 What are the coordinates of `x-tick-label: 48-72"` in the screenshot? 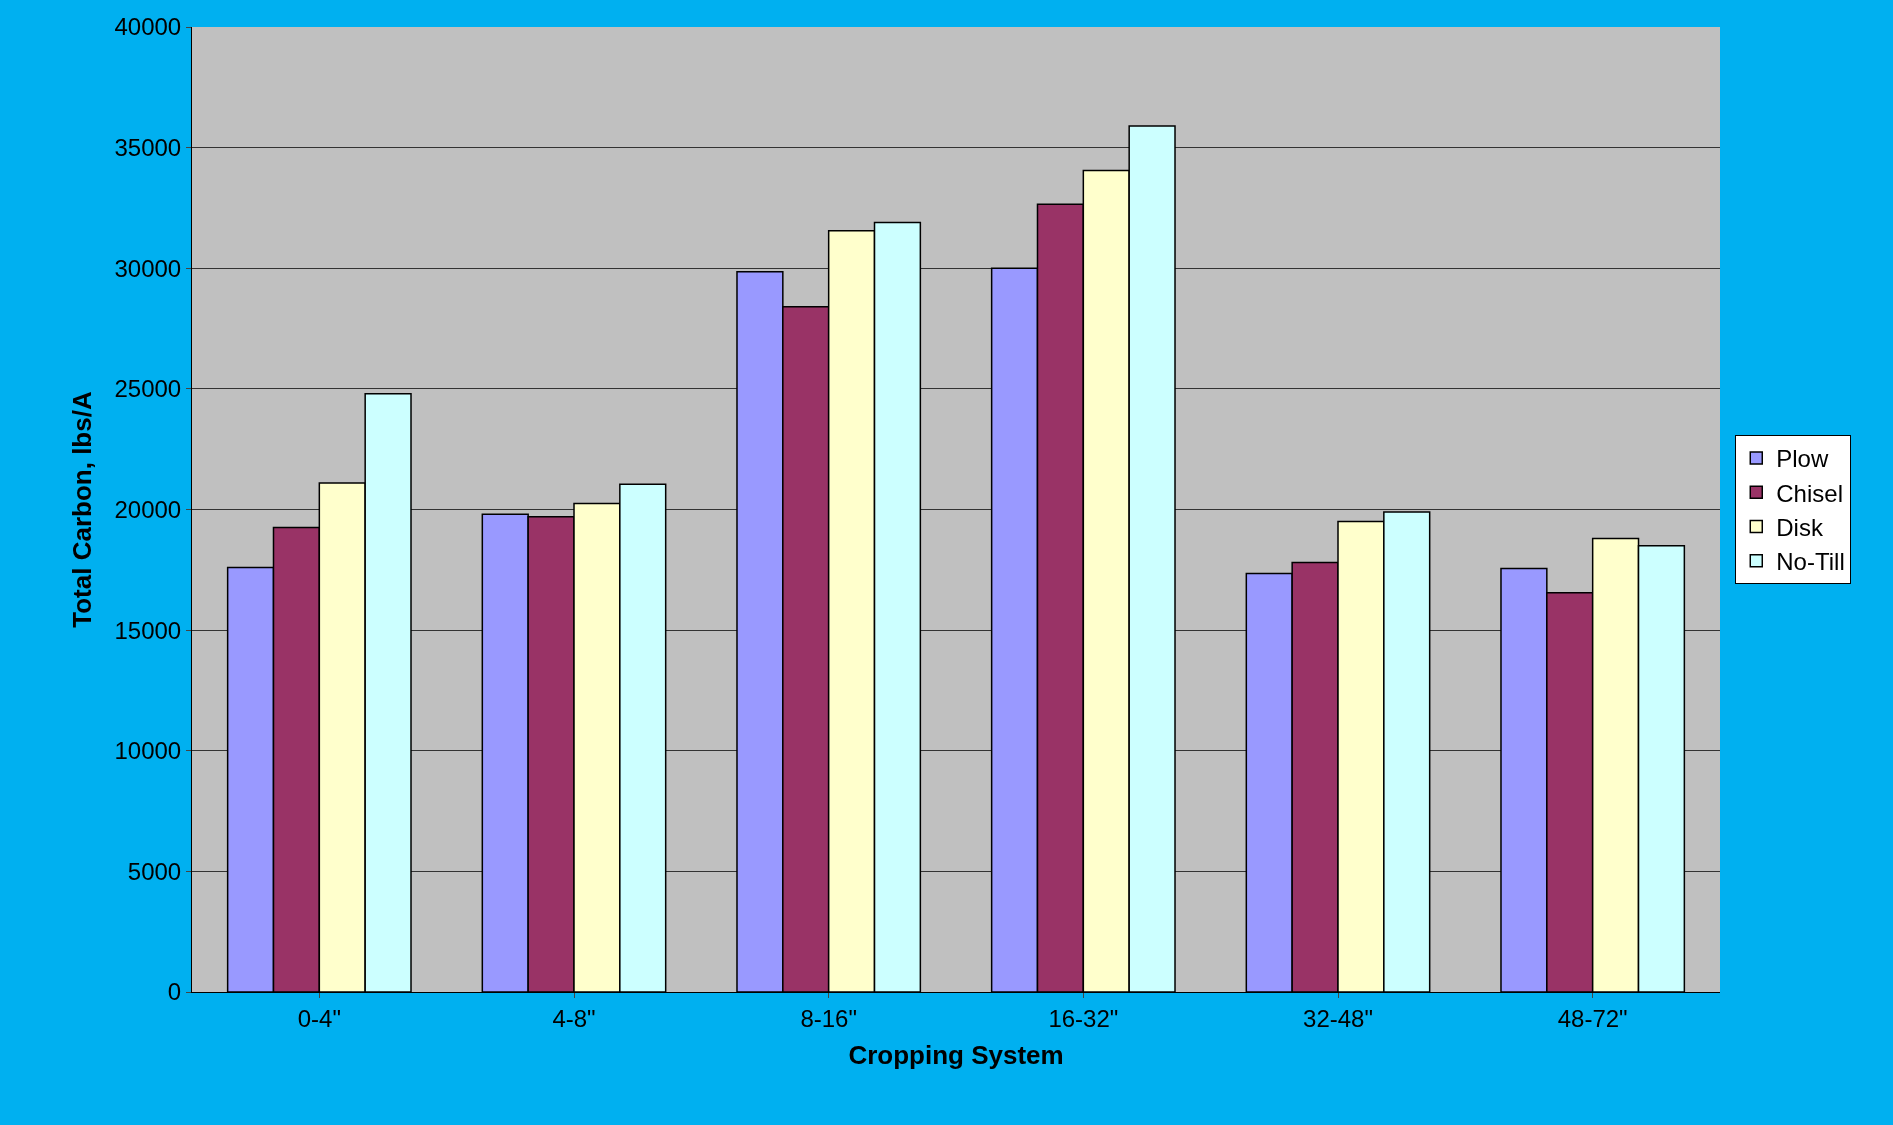 It's located at (1592, 1018).